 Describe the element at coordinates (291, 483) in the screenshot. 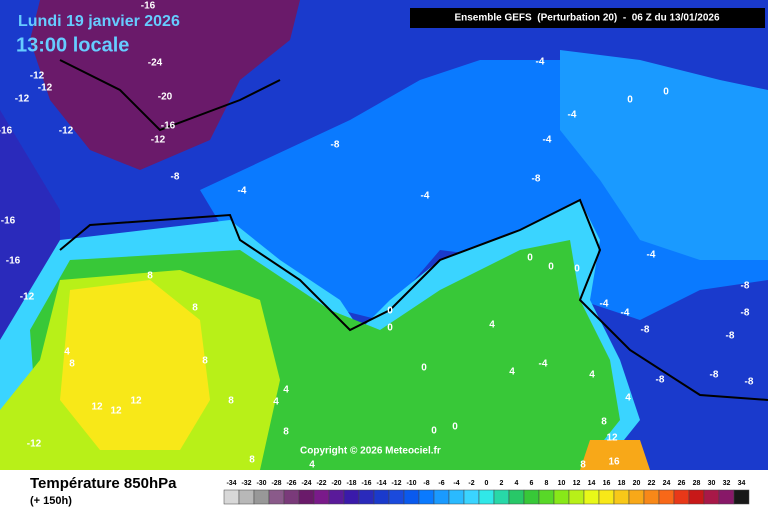

I see `legend-tick-label: -26` at that location.